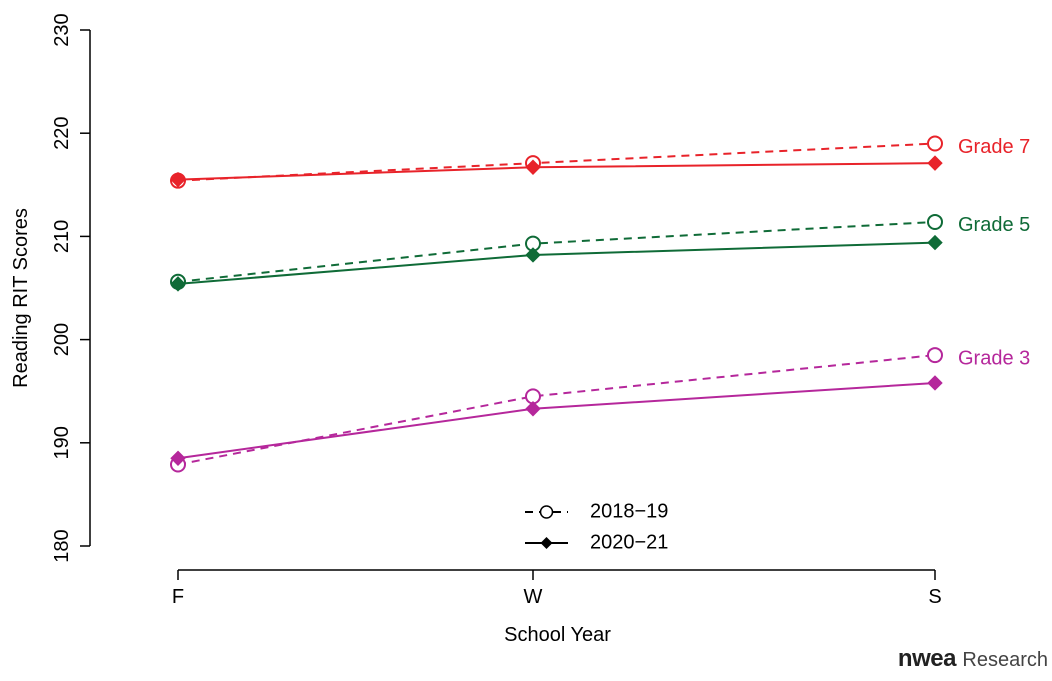 The width and height of the screenshot is (1052, 681). I want to click on legend: 2018−19 2020−21, so click(596, 526).